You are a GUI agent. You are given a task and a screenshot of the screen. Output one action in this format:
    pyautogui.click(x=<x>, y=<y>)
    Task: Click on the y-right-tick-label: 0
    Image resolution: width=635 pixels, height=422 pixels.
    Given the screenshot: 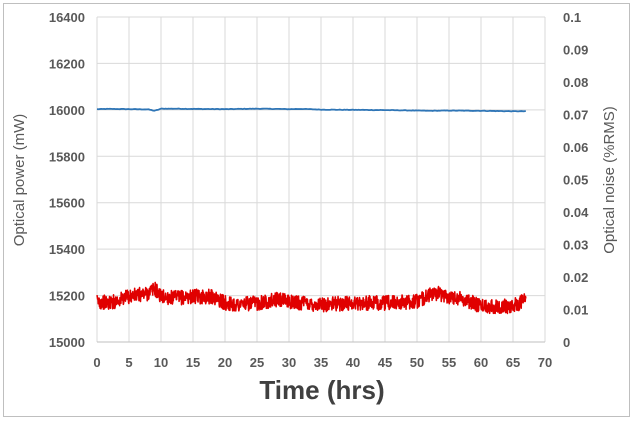 What is the action you would take?
    pyautogui.click(x=566, y=342)
    